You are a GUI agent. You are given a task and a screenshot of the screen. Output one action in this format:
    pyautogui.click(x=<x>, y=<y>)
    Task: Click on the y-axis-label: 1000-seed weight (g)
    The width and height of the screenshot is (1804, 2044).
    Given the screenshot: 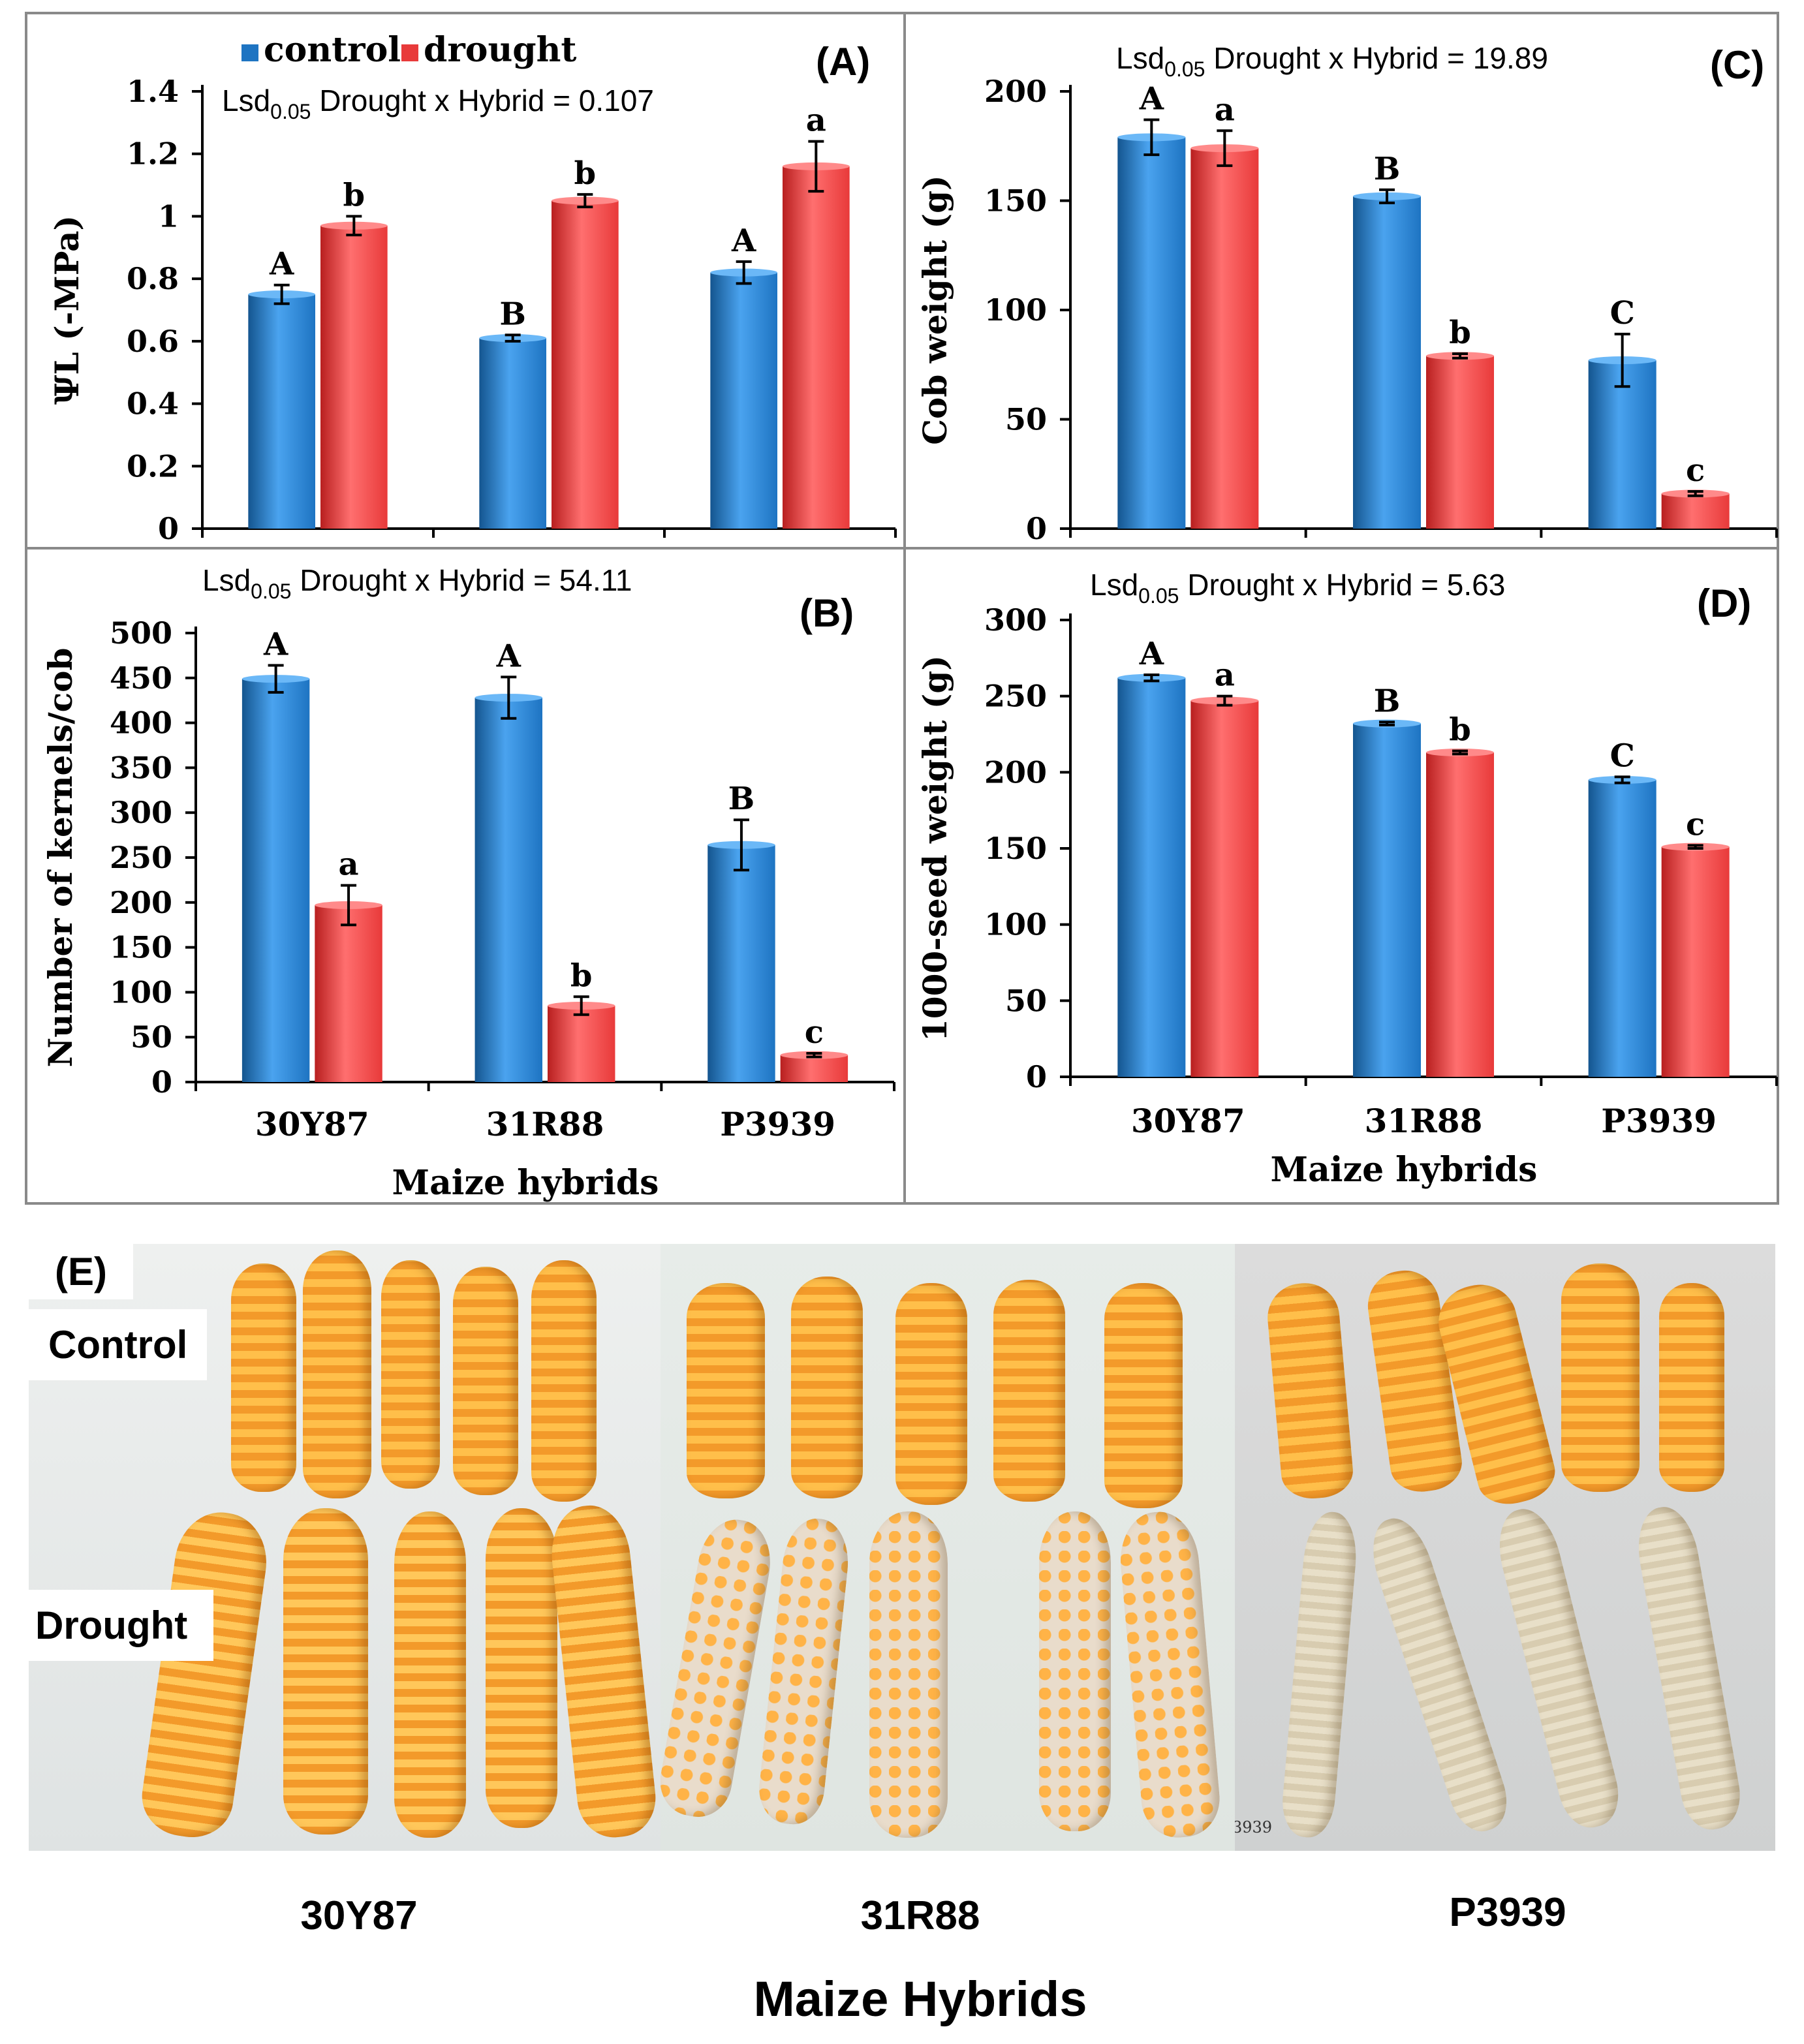 What is the action you would take?
    pyautogui.click(x=935, y=848)
    